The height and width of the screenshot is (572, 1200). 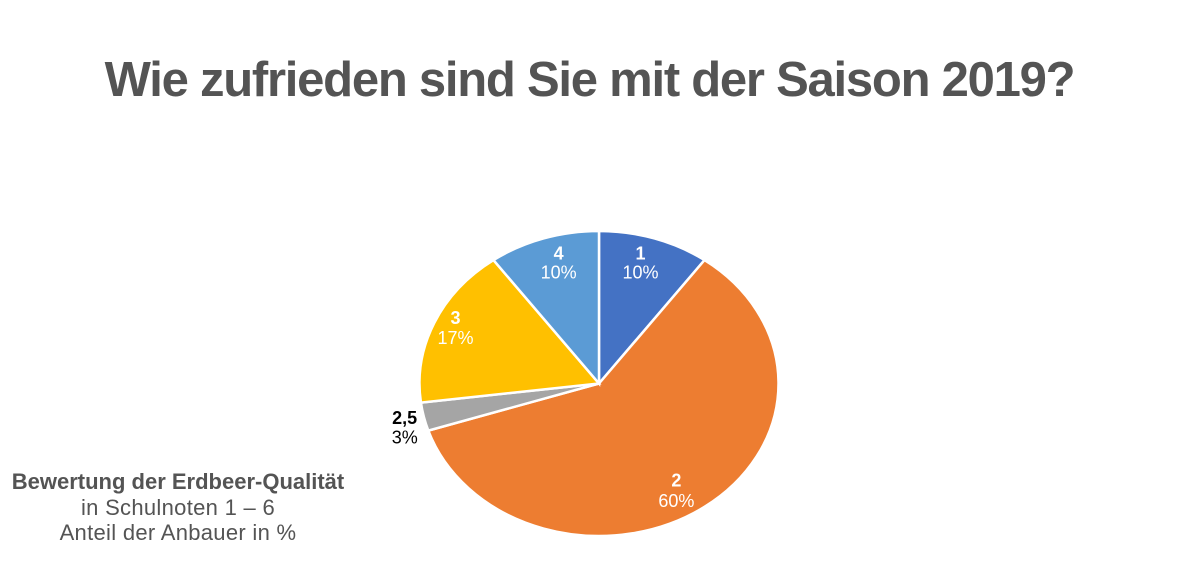 I want to click on svg-text: 3%, so click(x=405, y=438).